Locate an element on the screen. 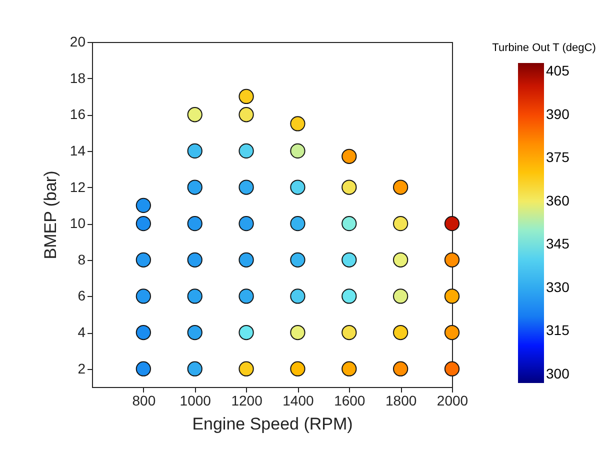 The width and height of the screenshot is (613, 453). y-tick-label: 14 is located at coordinates (78, 150).